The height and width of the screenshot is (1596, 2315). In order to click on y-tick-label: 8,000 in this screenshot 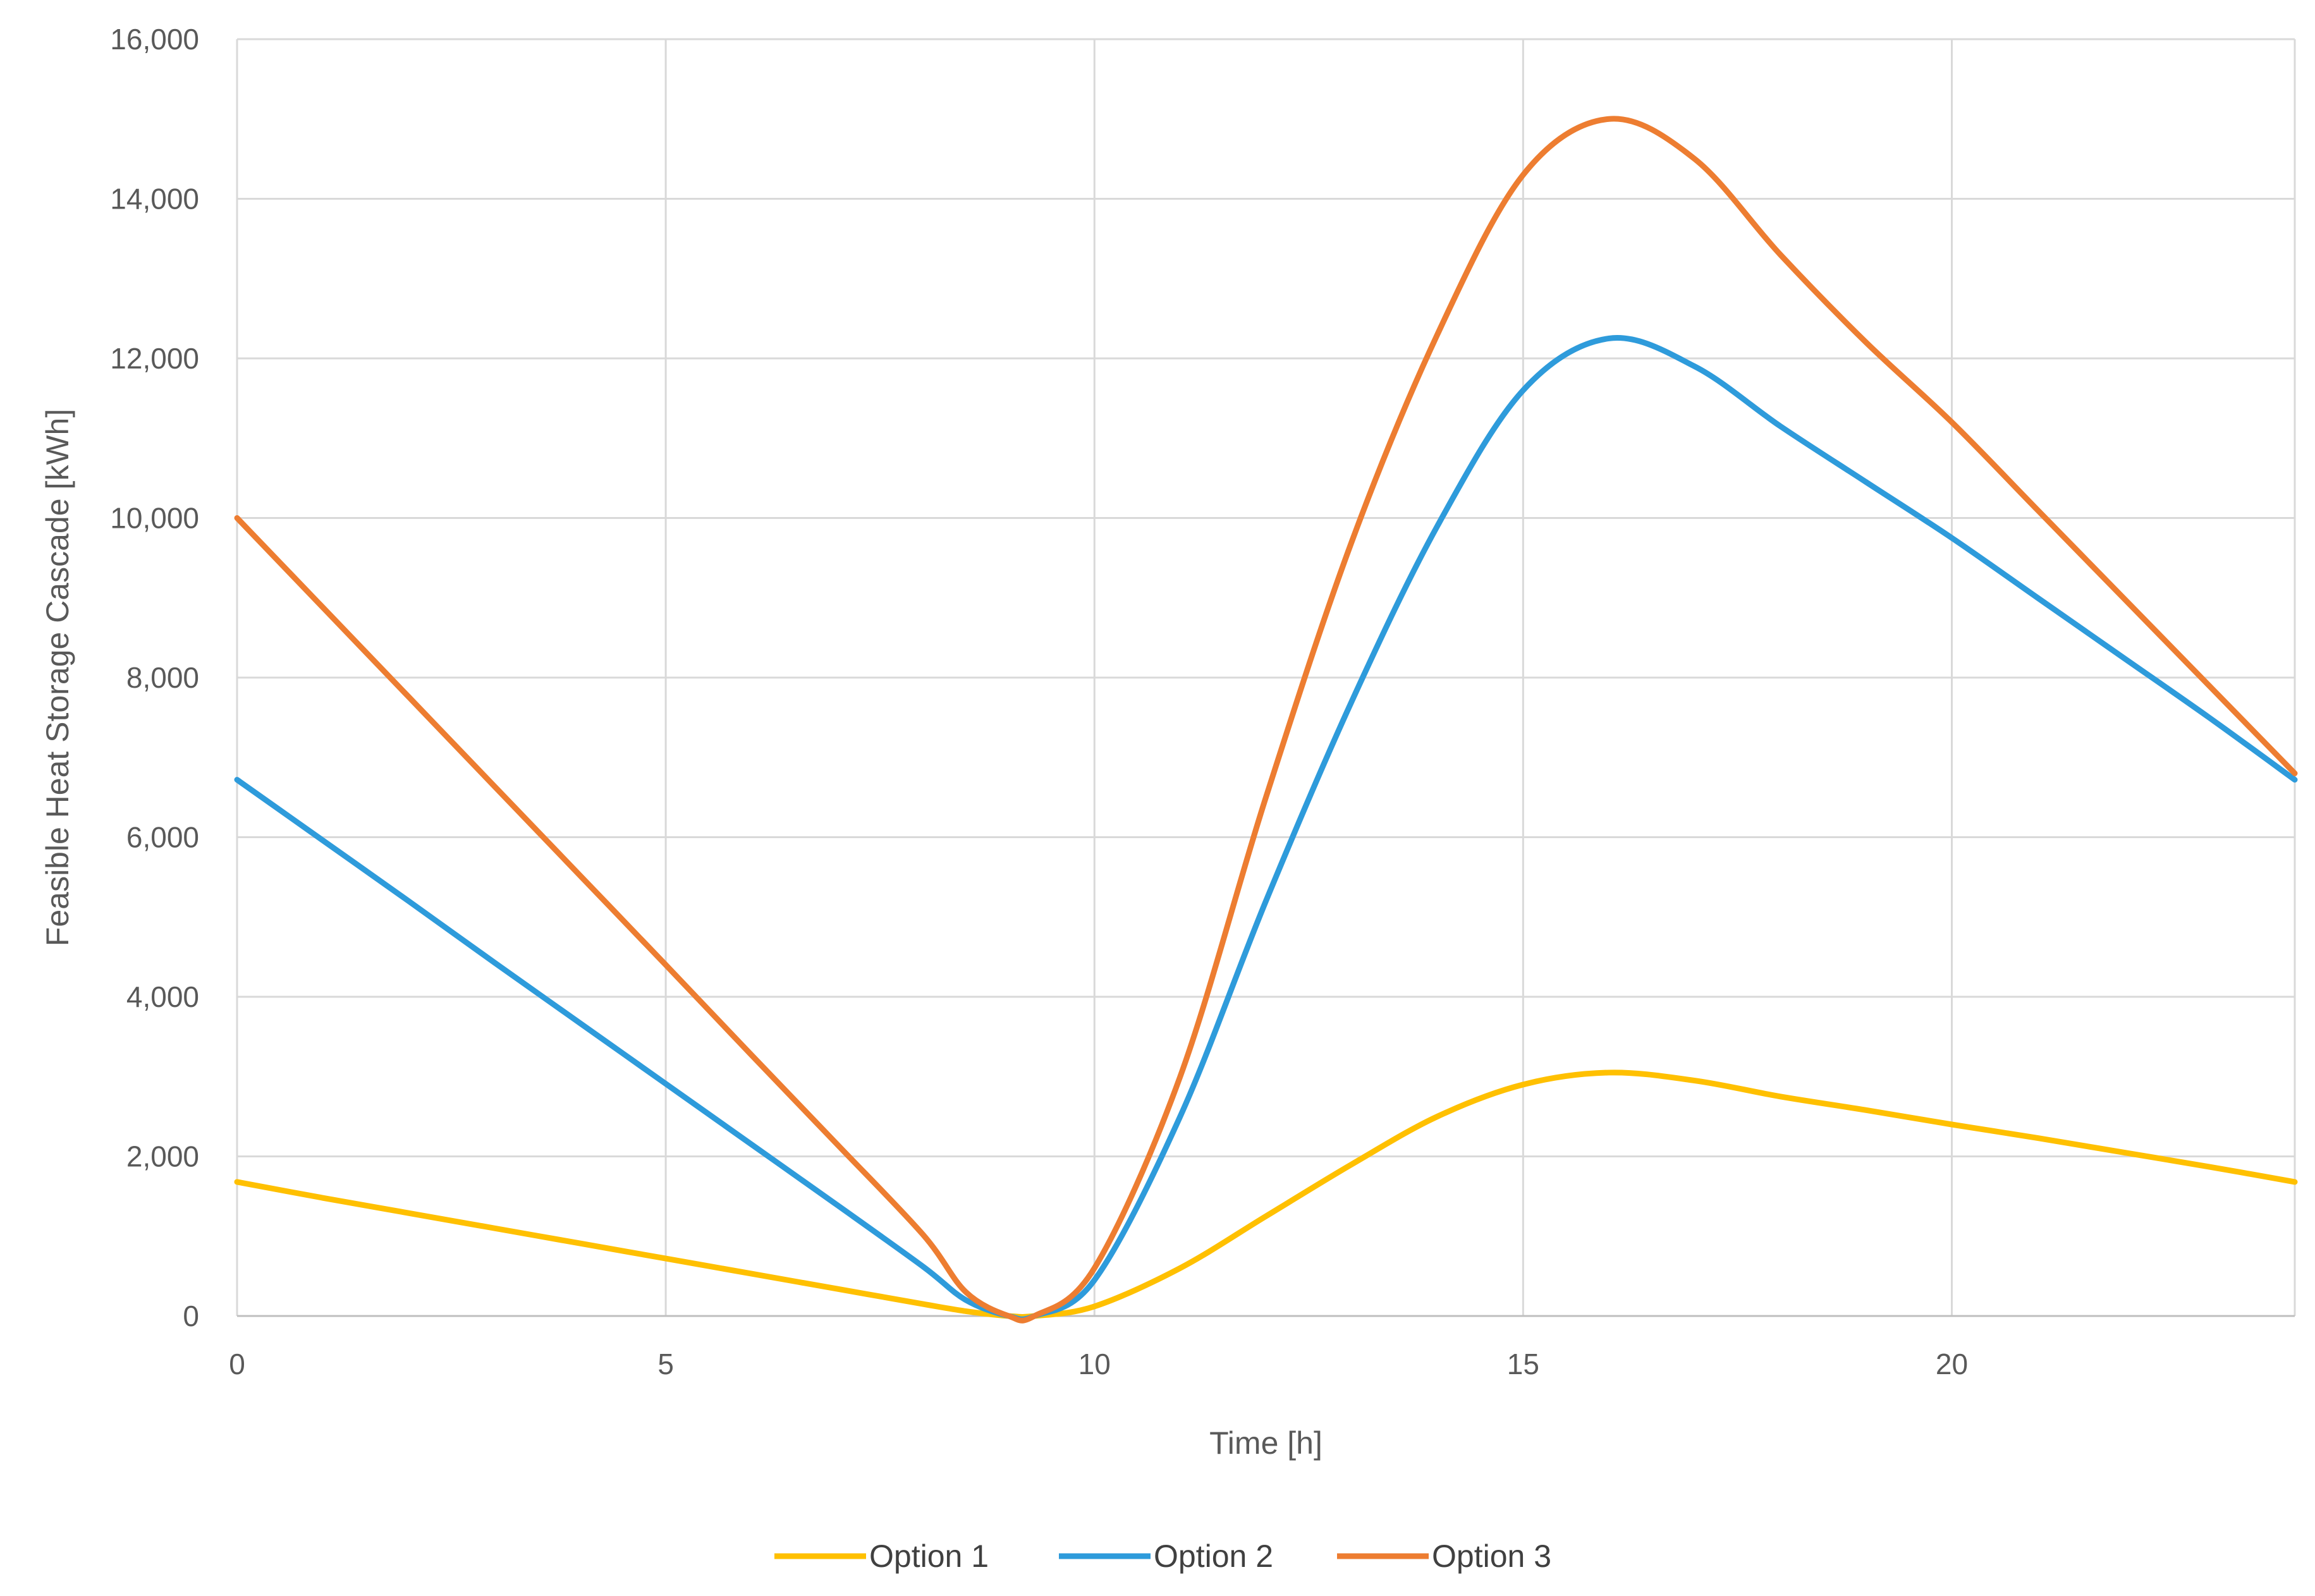, I will do `click(162, 677)`.